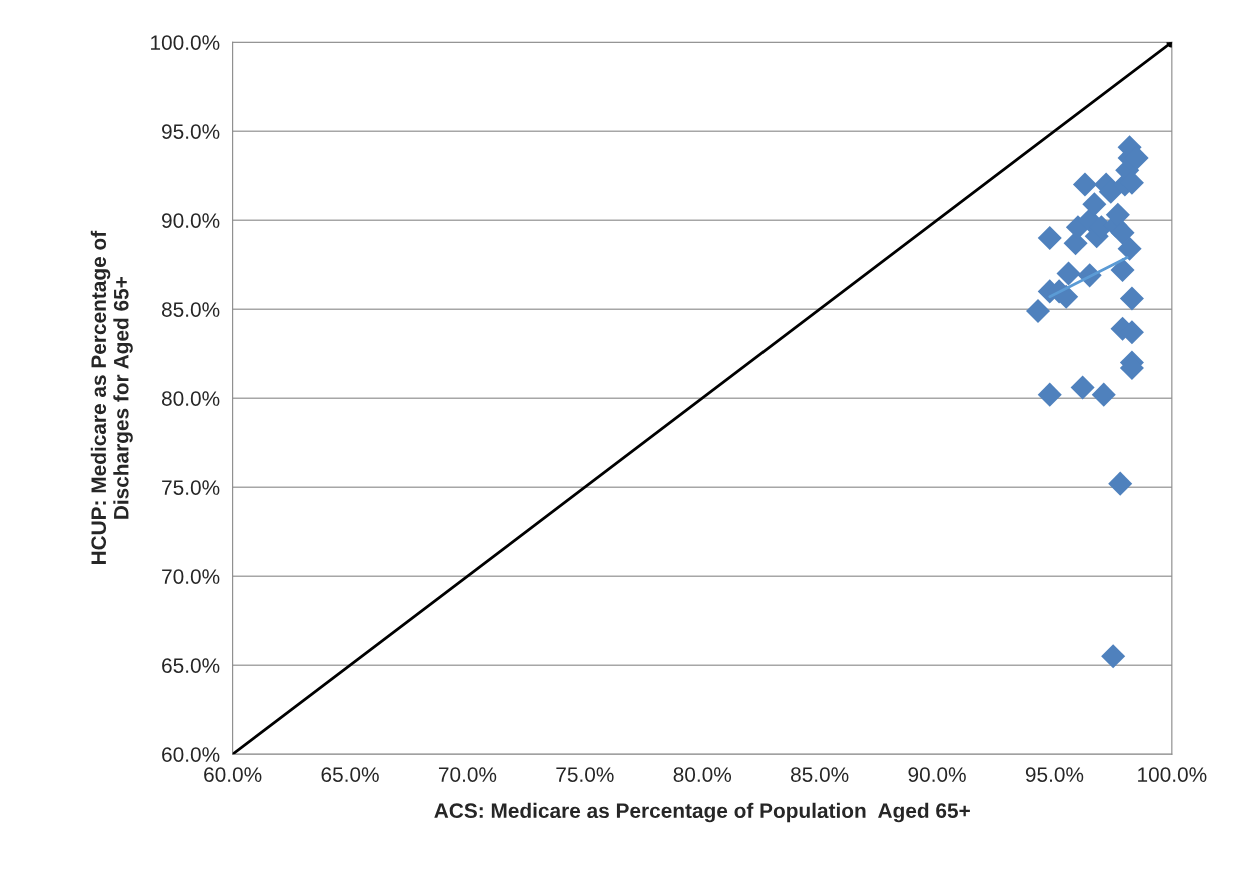  What do you see at coordinates (191, 576) in the screenshot?
I see `y-tick-label: 70.0%` at bounding box center [191, 576].